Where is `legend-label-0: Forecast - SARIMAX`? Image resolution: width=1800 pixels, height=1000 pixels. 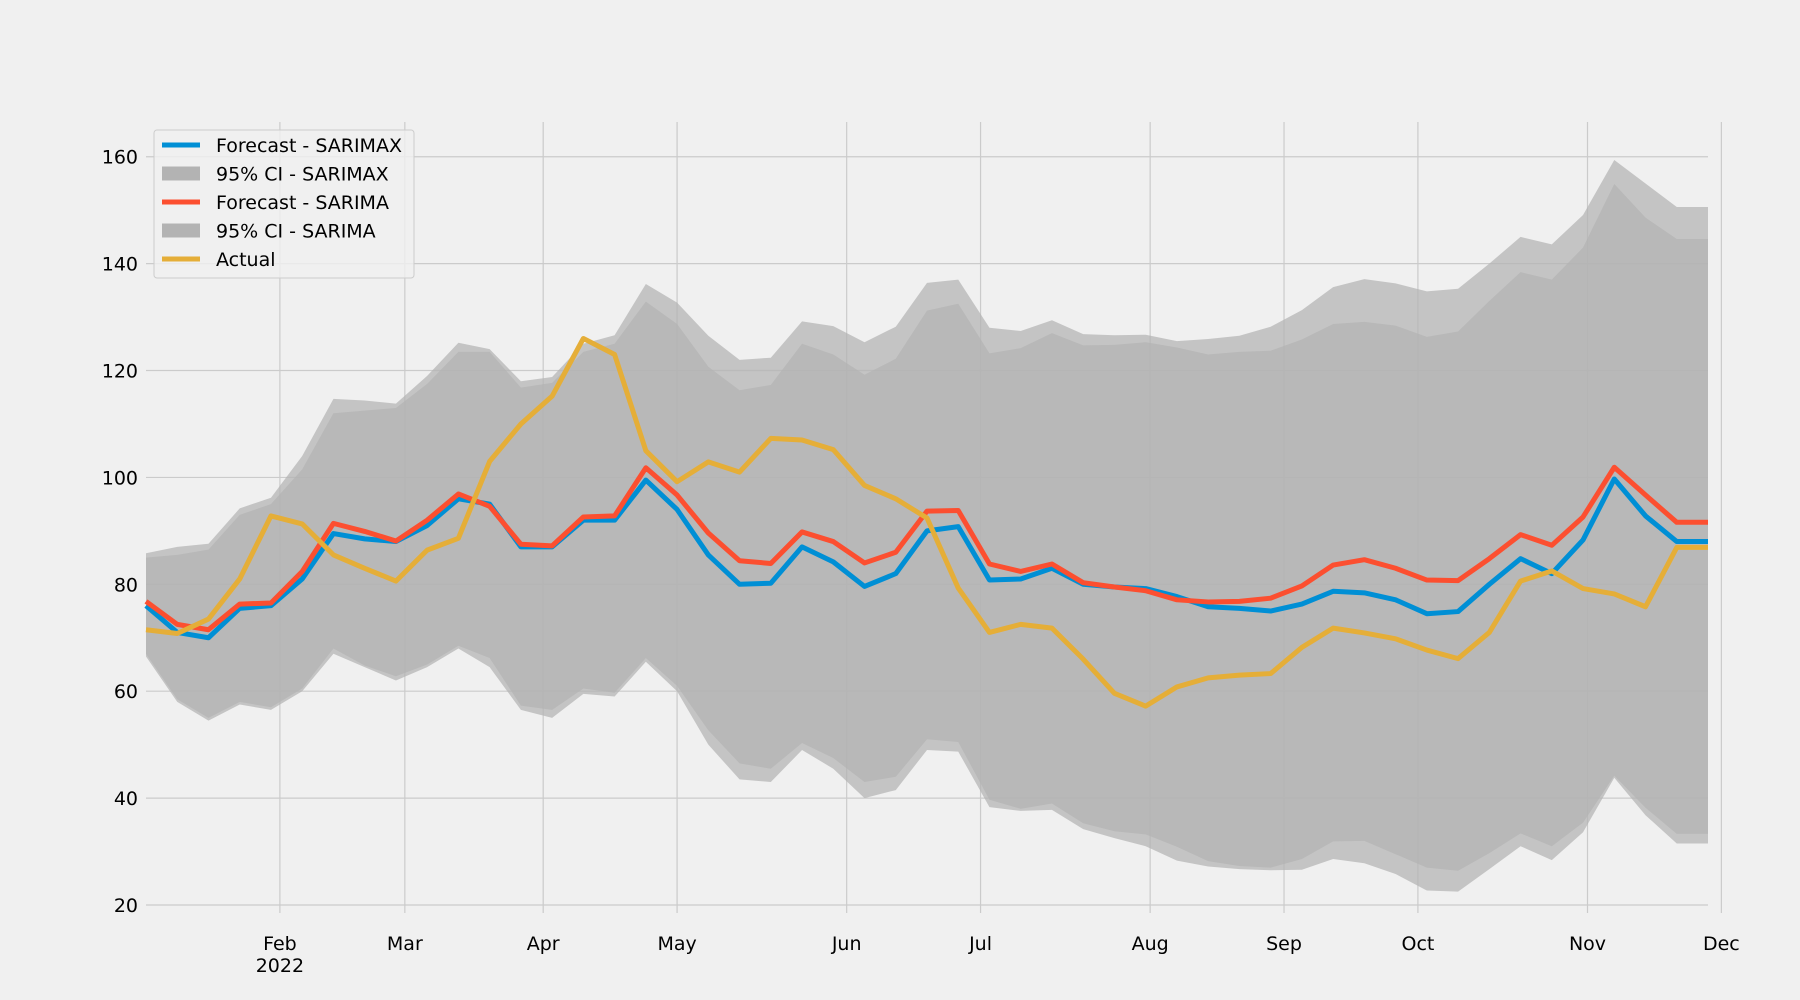
legend-label-0: Forecast - SARIMAX is located at coordinates (309, 146).